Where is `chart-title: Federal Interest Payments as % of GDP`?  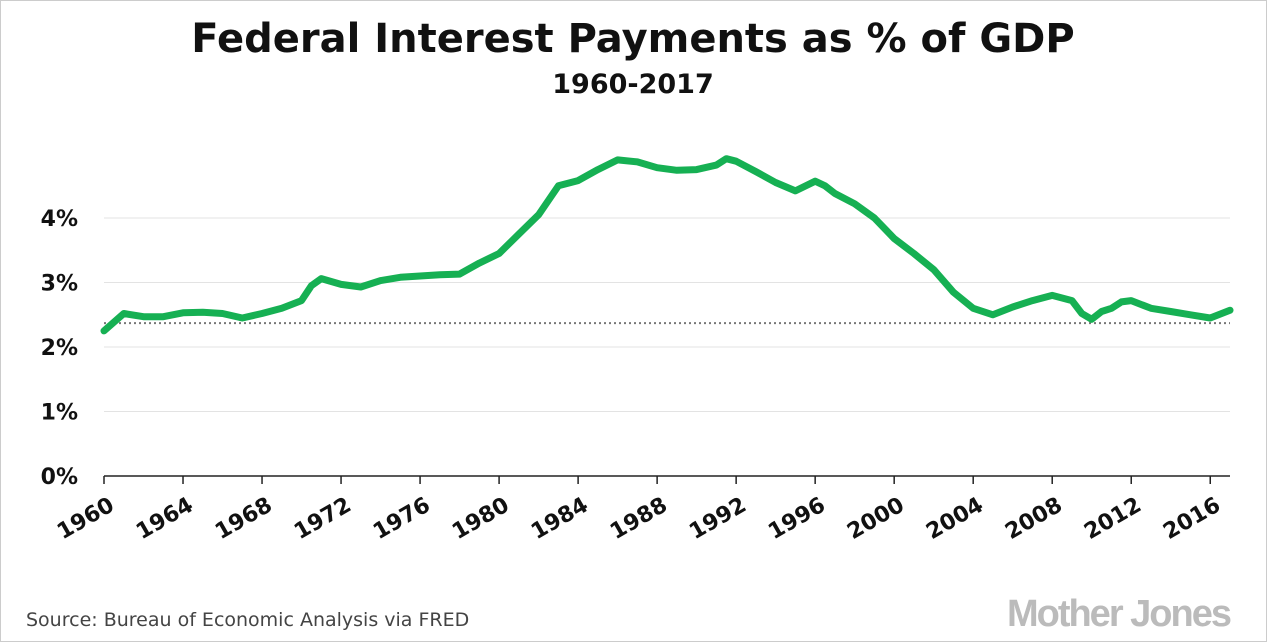
chart-title: Federal Interest Payments as % of GDP is located at coordinates (632, 39).